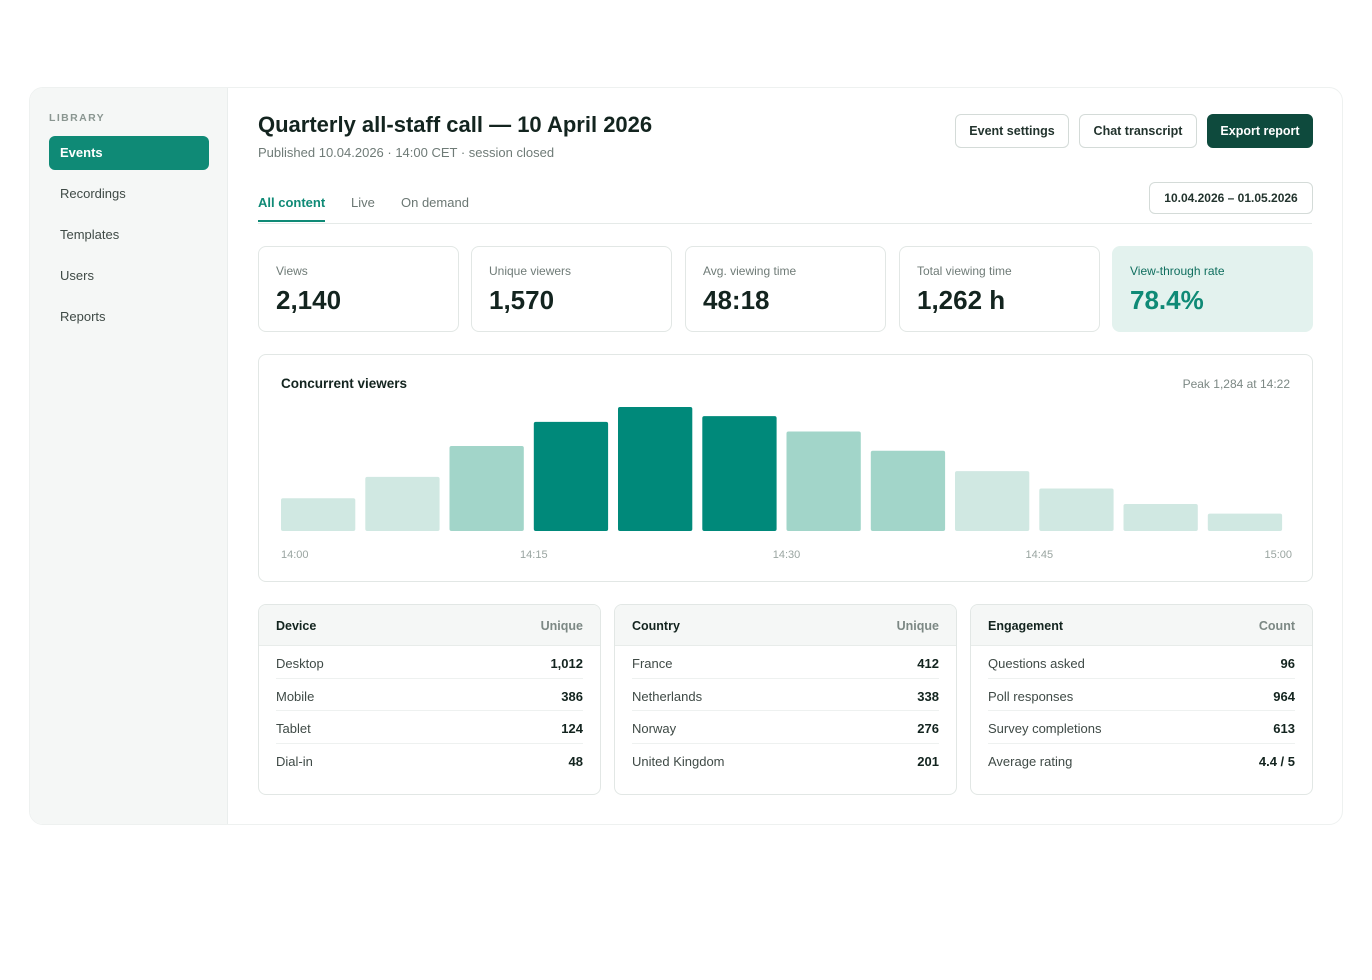  What do you see at coordinates (1167, 300) in the screenshot?
I see `stat-value: 78.4%` at bounding box center [1167, 300].